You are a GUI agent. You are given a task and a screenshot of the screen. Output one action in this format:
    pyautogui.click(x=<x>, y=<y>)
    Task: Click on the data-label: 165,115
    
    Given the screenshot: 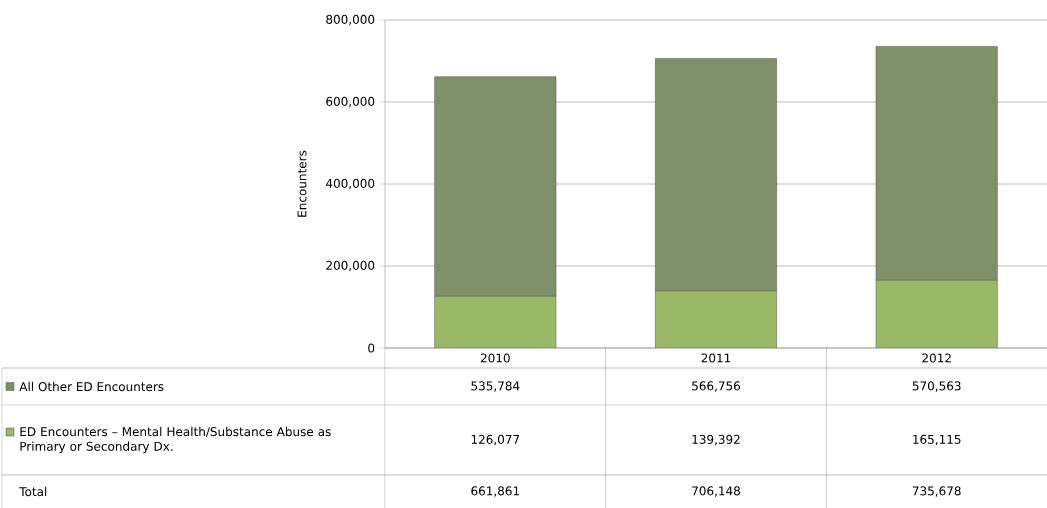 What is the action you would take?
    pyautogui.click(x=937, y=440)
    